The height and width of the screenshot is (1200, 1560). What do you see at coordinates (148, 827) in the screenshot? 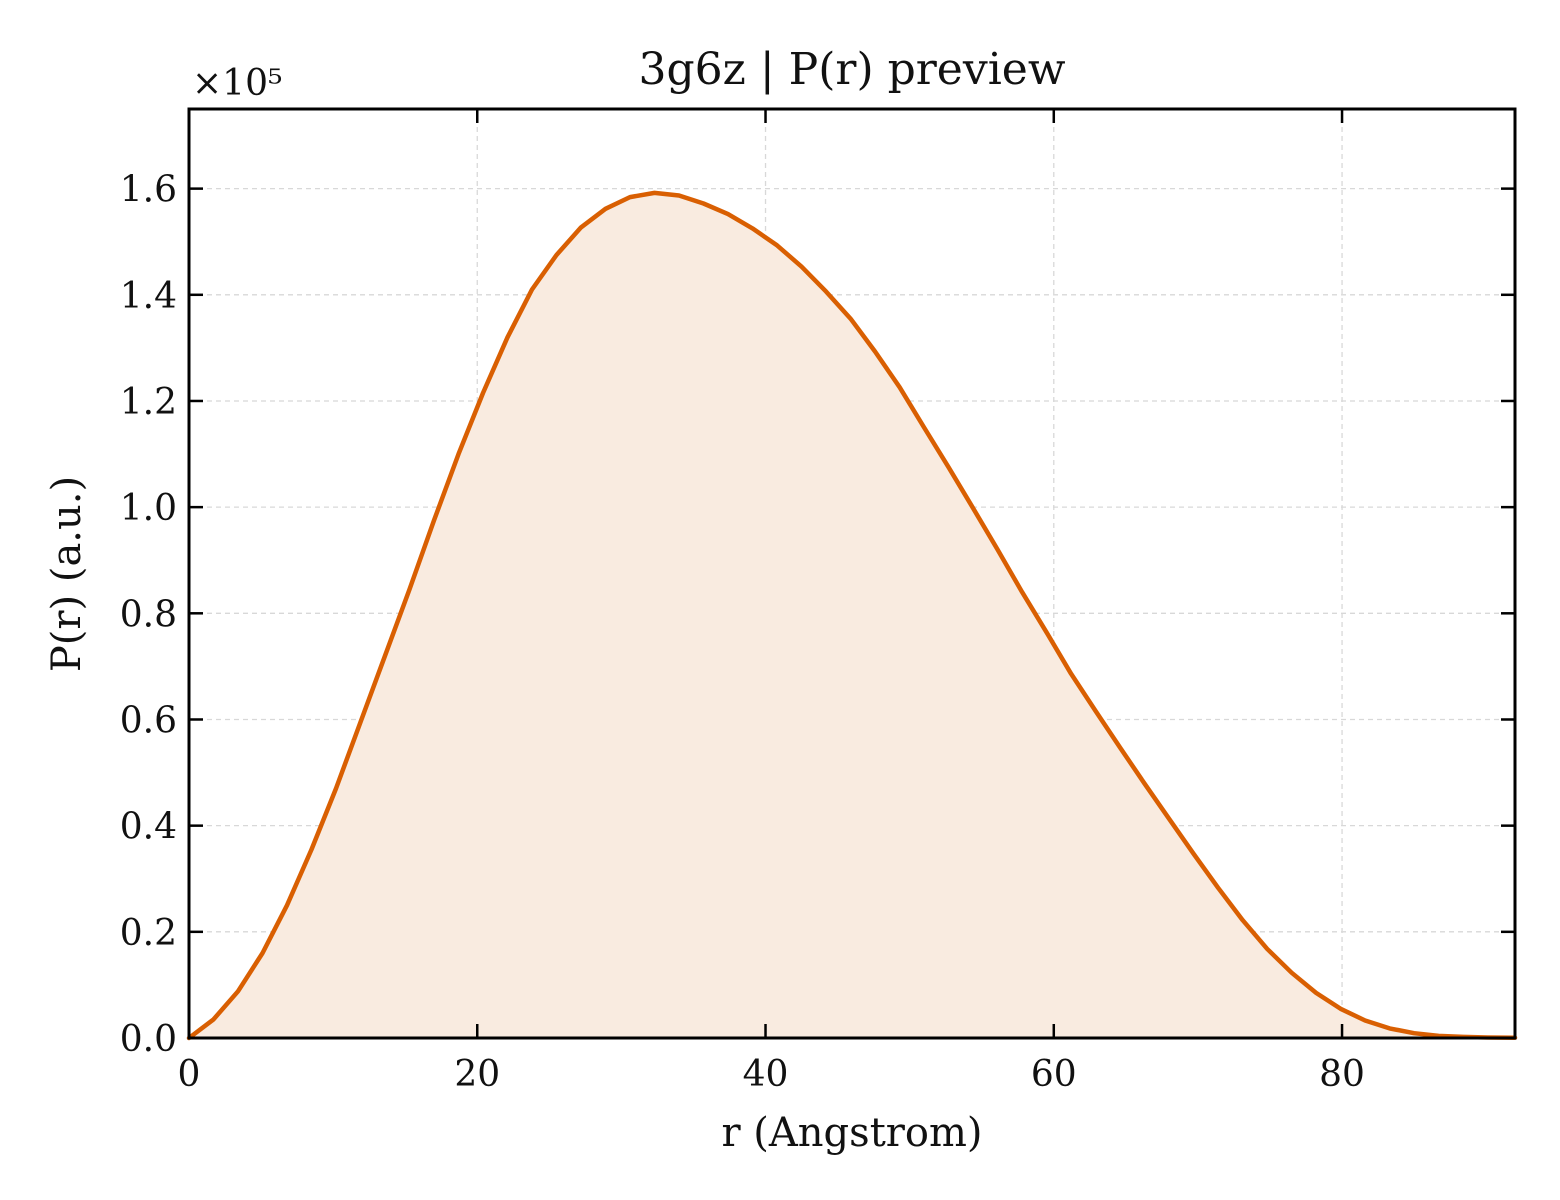
I see `y-tick-label: 0.4` at bounding box center [148, 827].